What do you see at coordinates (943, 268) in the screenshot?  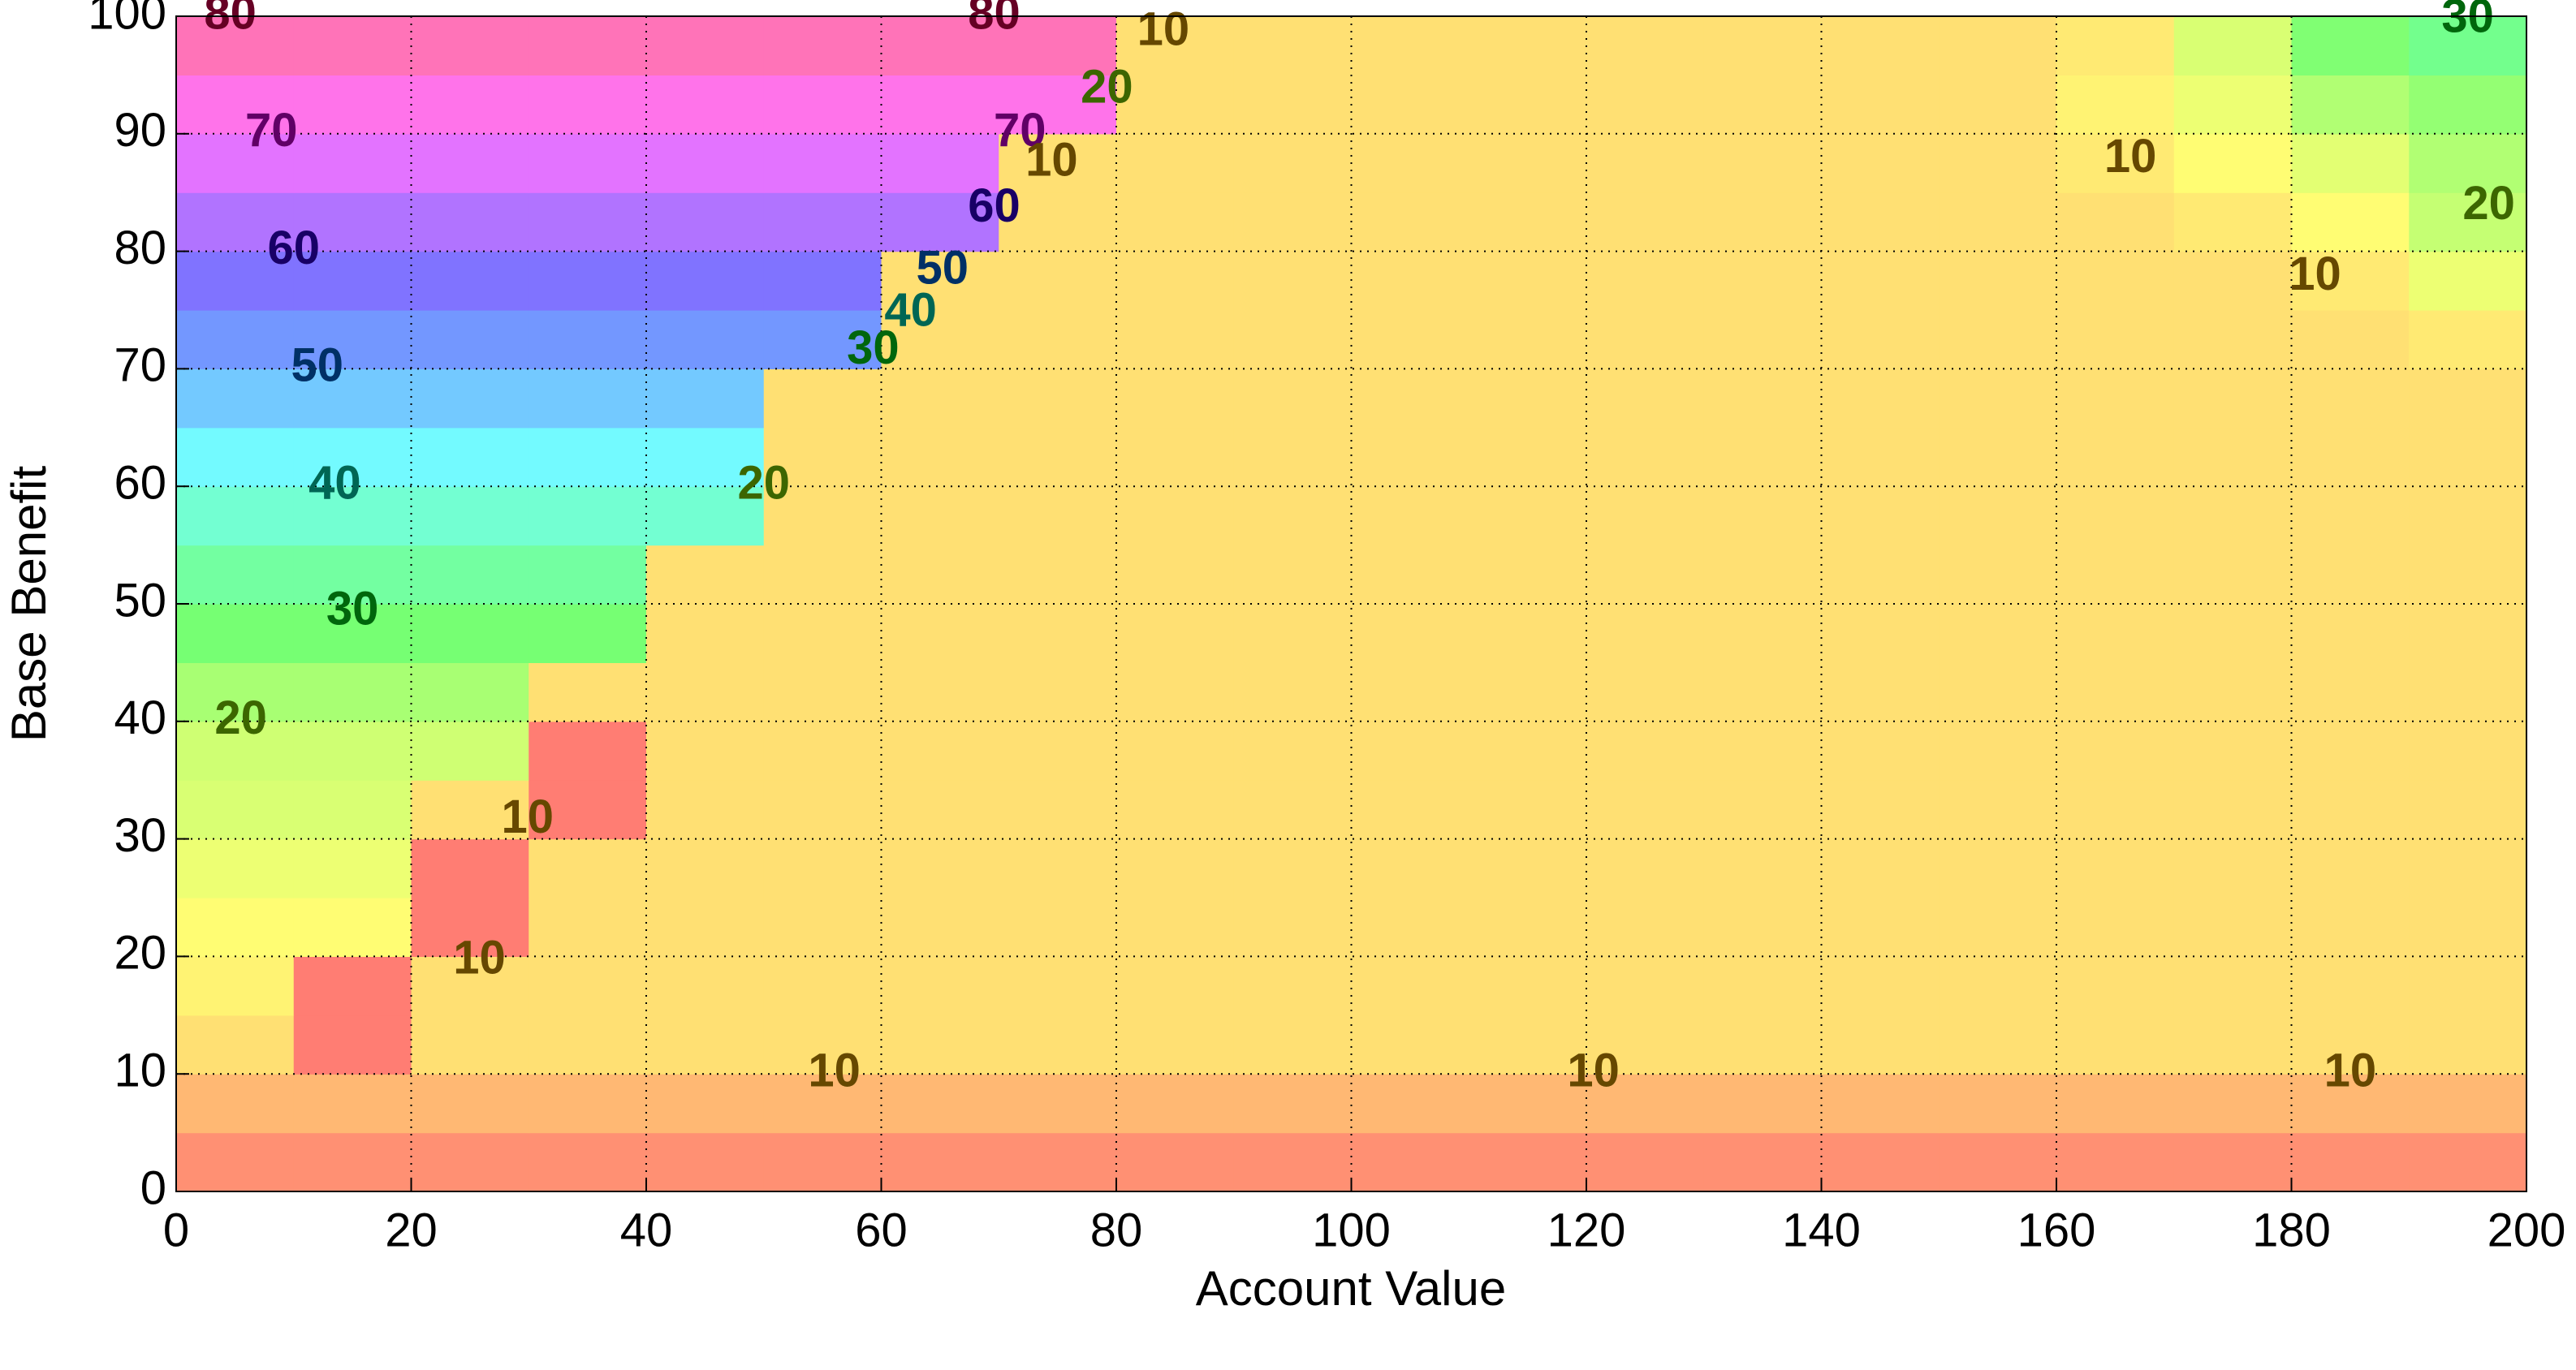 I see `contour-label: 50` at bounding box center [943, 268].